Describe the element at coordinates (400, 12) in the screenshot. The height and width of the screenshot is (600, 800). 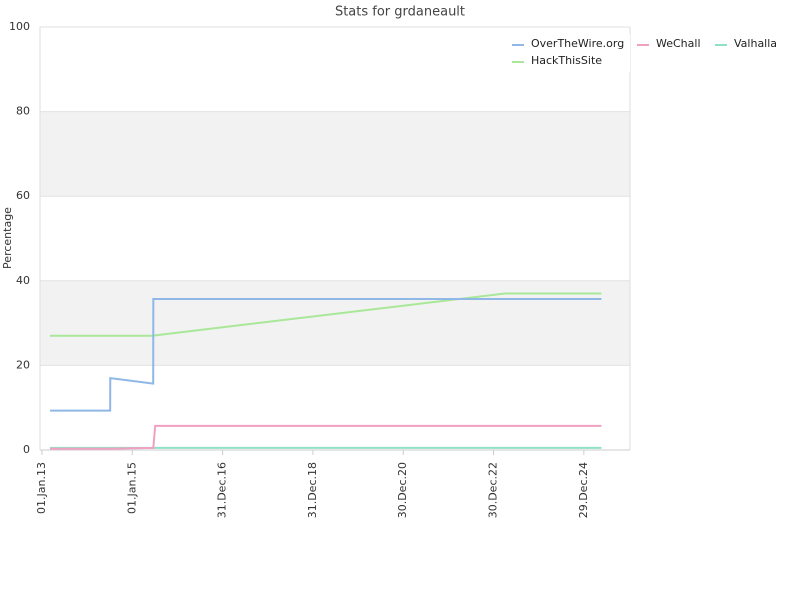
I see `chart-title: Stats for grdaneault` at that location.